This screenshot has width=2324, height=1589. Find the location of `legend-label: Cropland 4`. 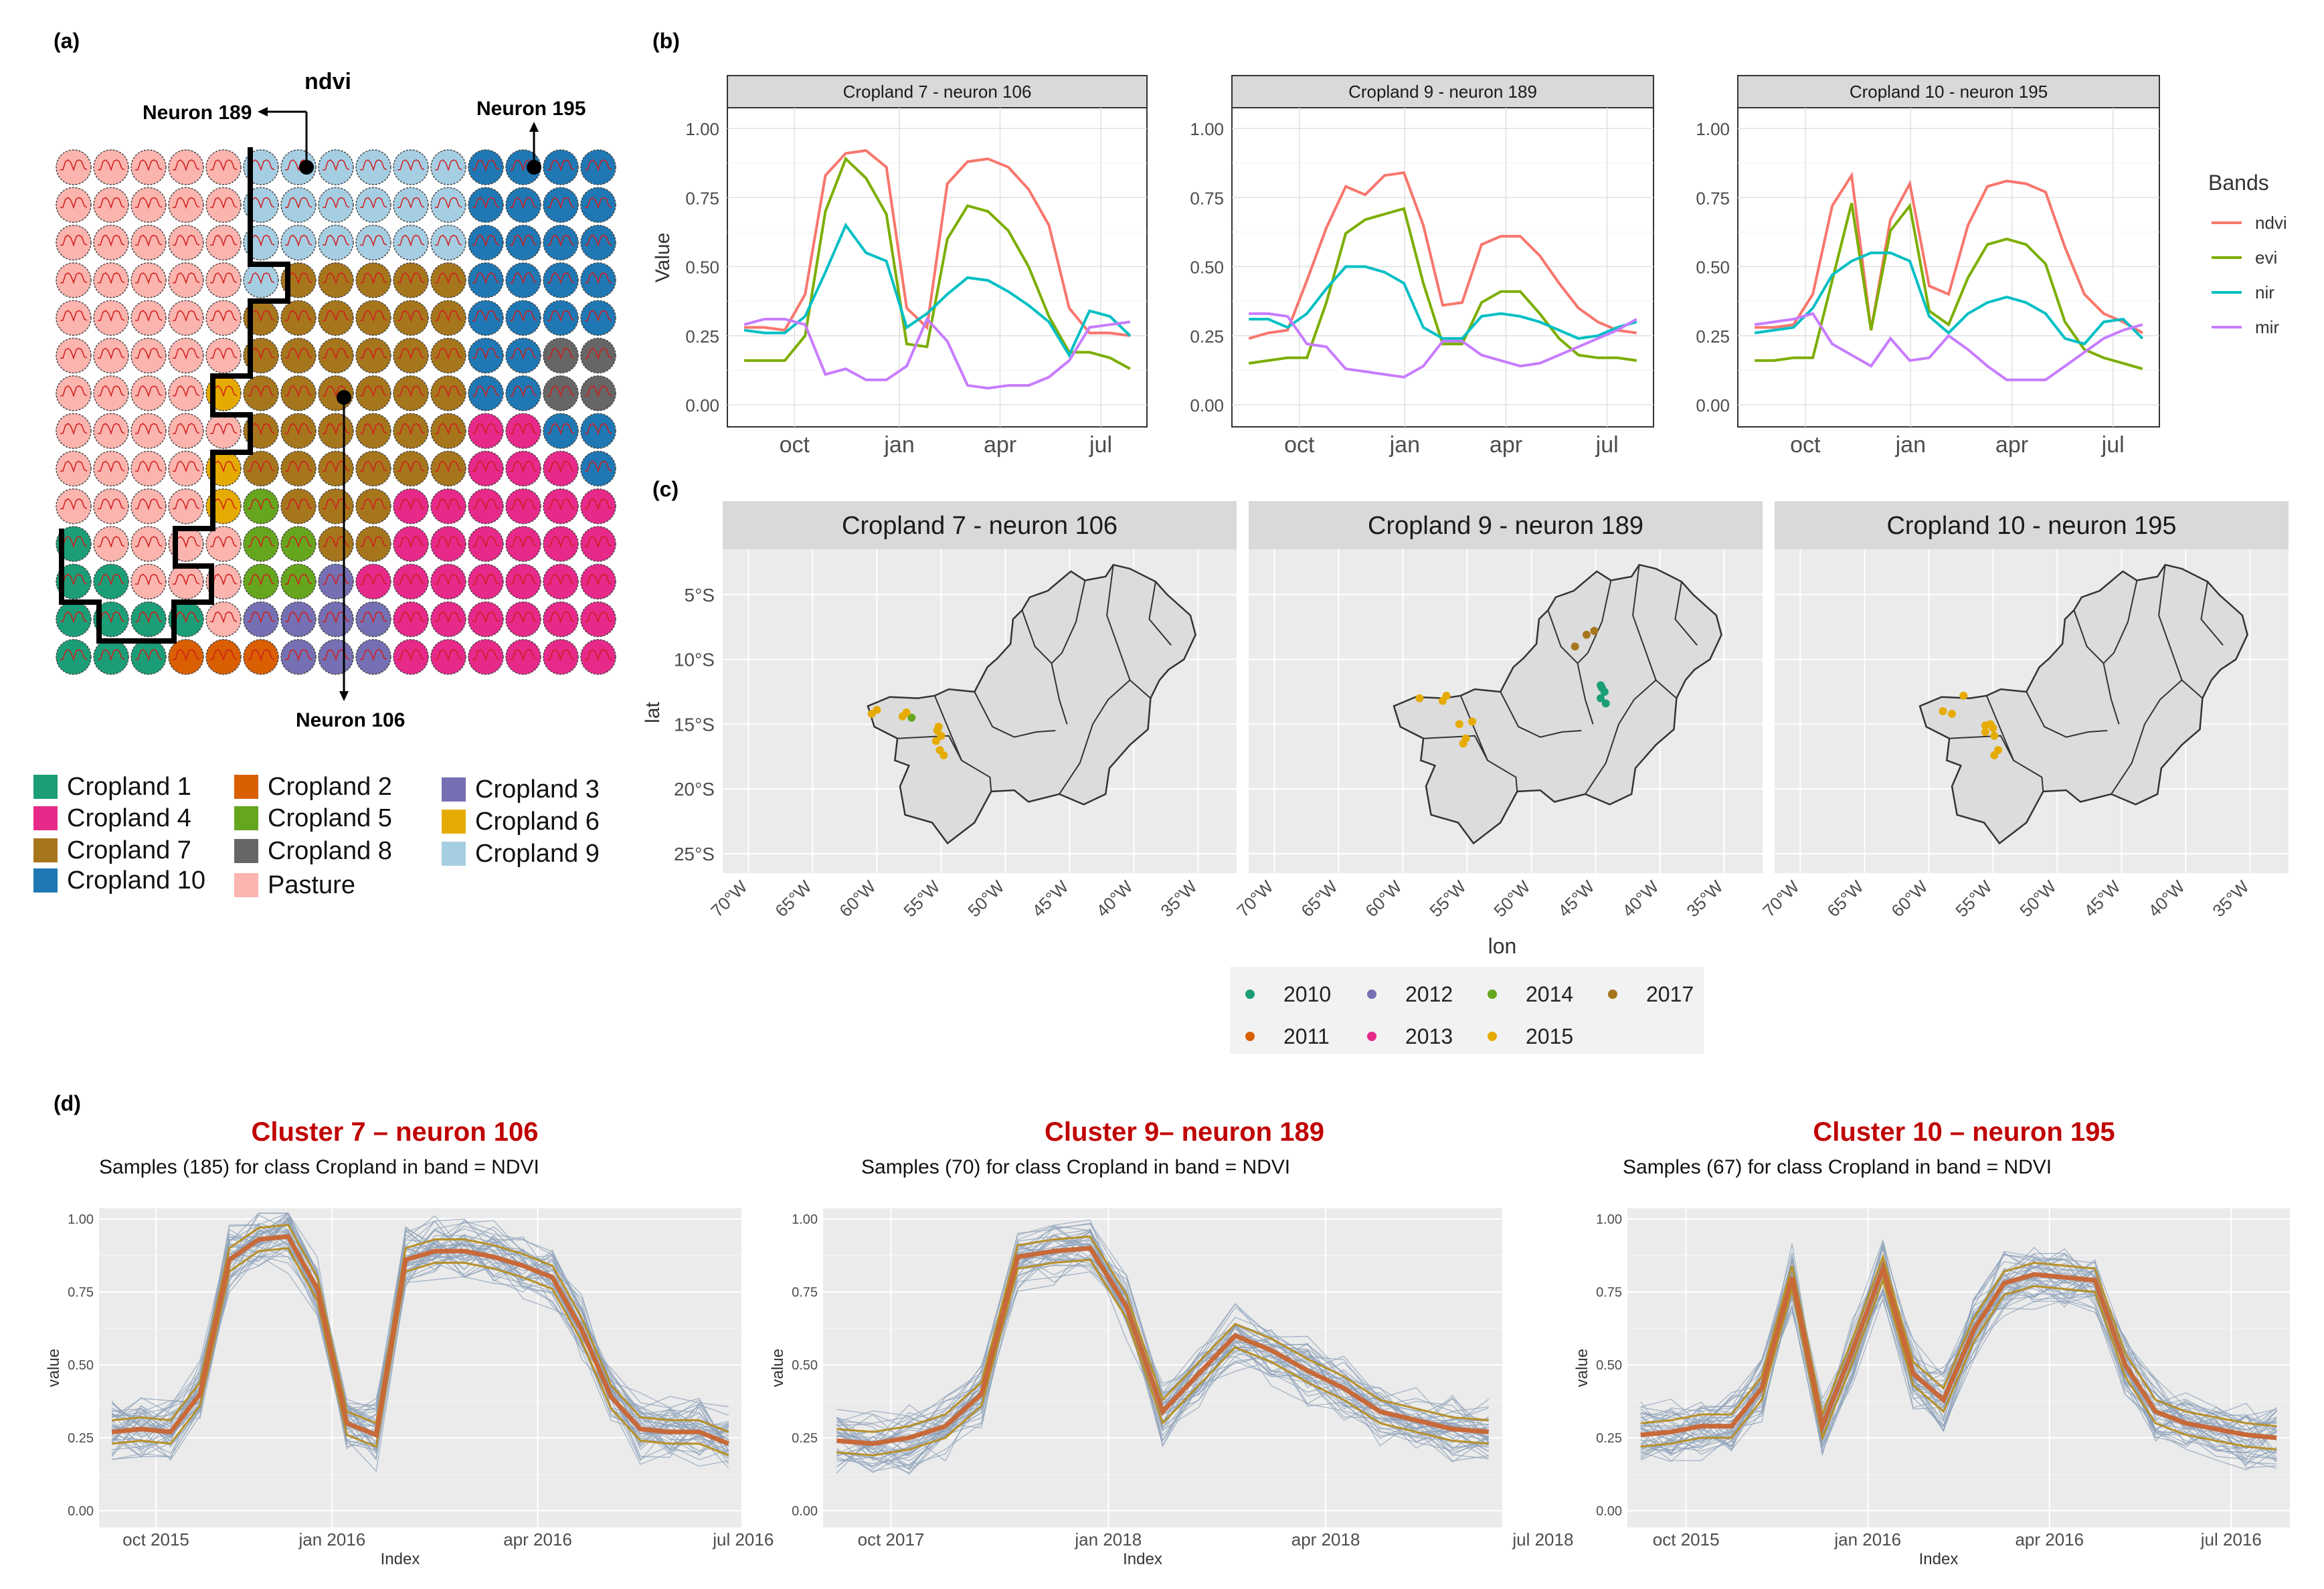

legend-label: Cropland 4 is located at coordinates (129, 818).